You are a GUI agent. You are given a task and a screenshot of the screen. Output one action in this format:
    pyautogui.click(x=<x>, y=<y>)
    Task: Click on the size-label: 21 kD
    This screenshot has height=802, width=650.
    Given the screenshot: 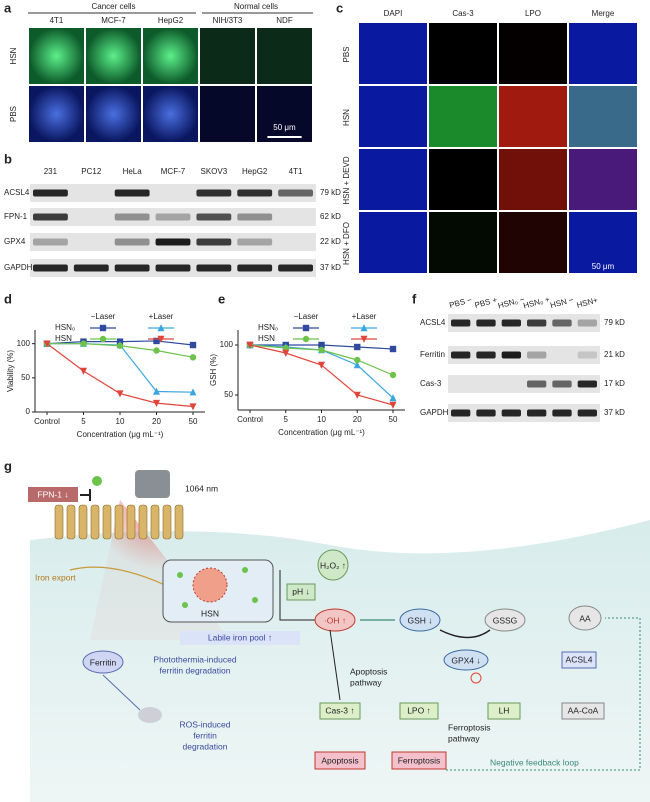 What is the action you would take?
    pyautogui.click(x=614, y=354)
    